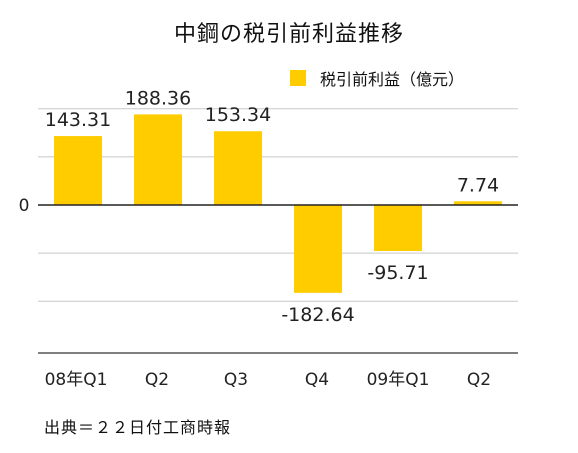 The height and width of the screenshot is (453, 578). Describe the element at coordinates (288, 34) in the screenshot. I see `chart-title: 中鋼の税引前利益推移` at that location.